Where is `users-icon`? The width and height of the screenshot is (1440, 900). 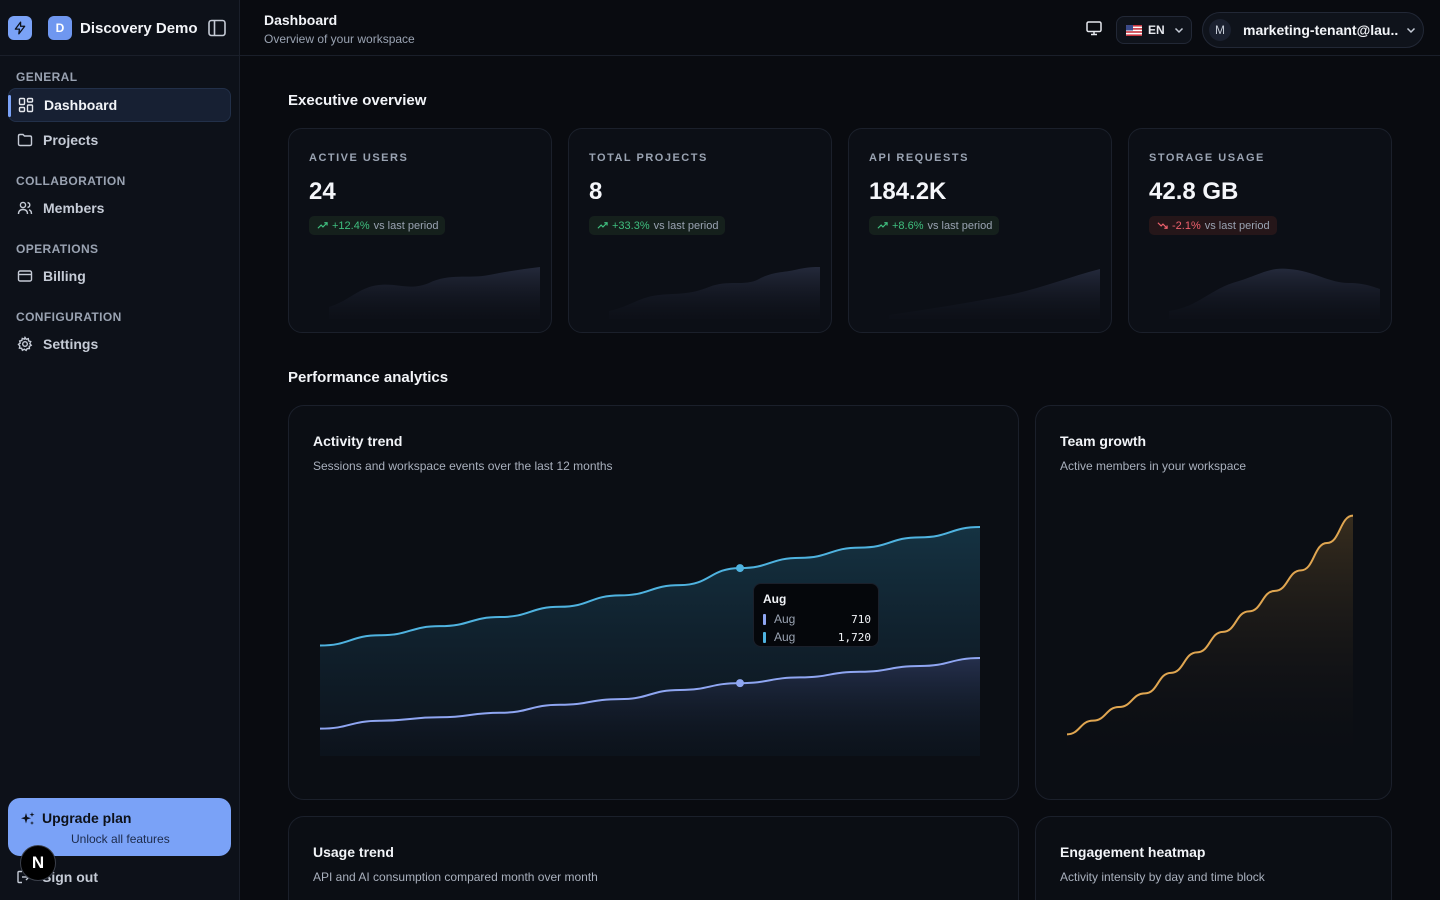
users-icon is located at coordinates (25, 208).